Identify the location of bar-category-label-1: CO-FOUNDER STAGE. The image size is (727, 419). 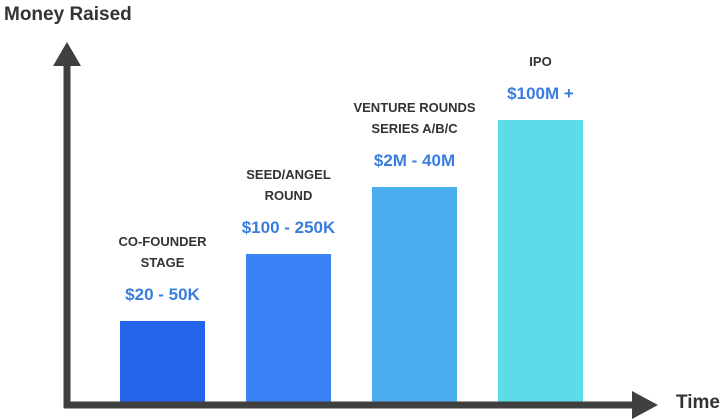
(162, 252).